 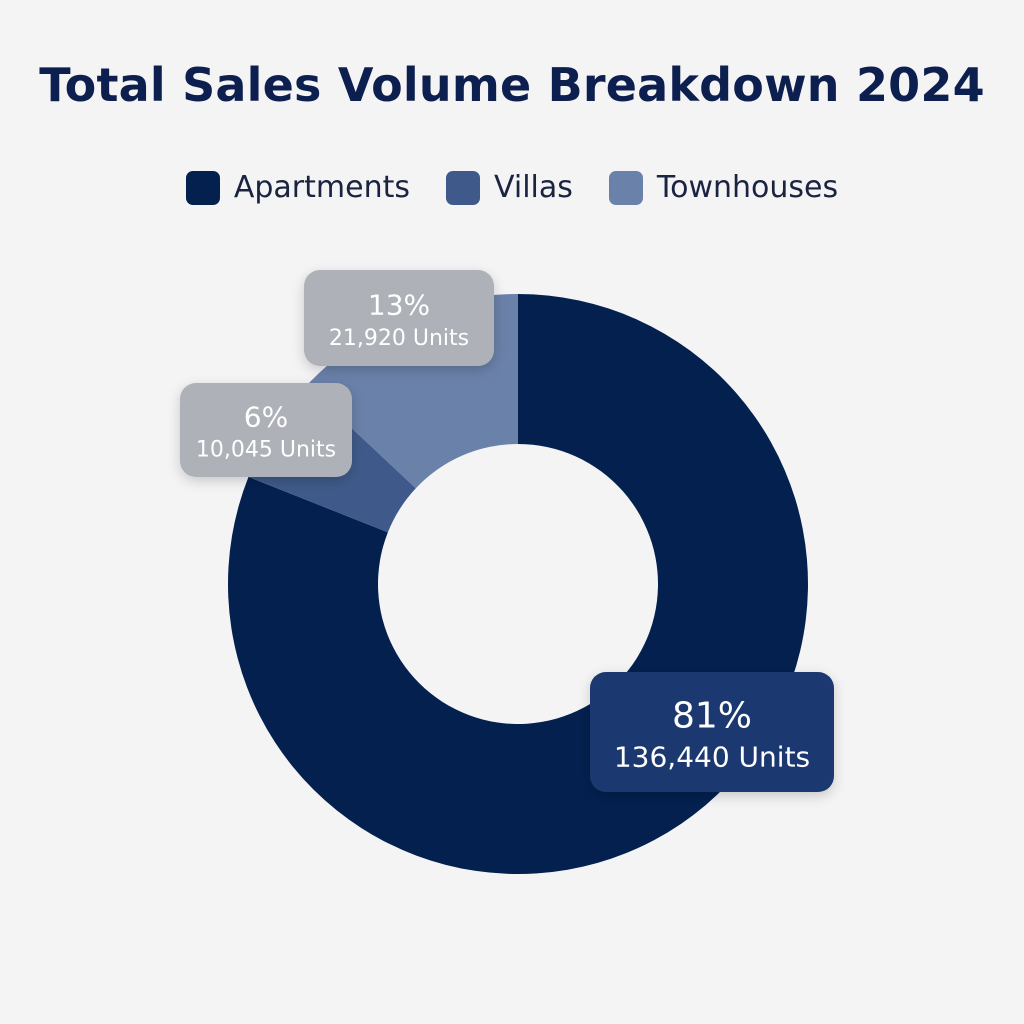 I want to click on chart-legend: Apartments Villas Townhouses, so click(x=512, y=187).